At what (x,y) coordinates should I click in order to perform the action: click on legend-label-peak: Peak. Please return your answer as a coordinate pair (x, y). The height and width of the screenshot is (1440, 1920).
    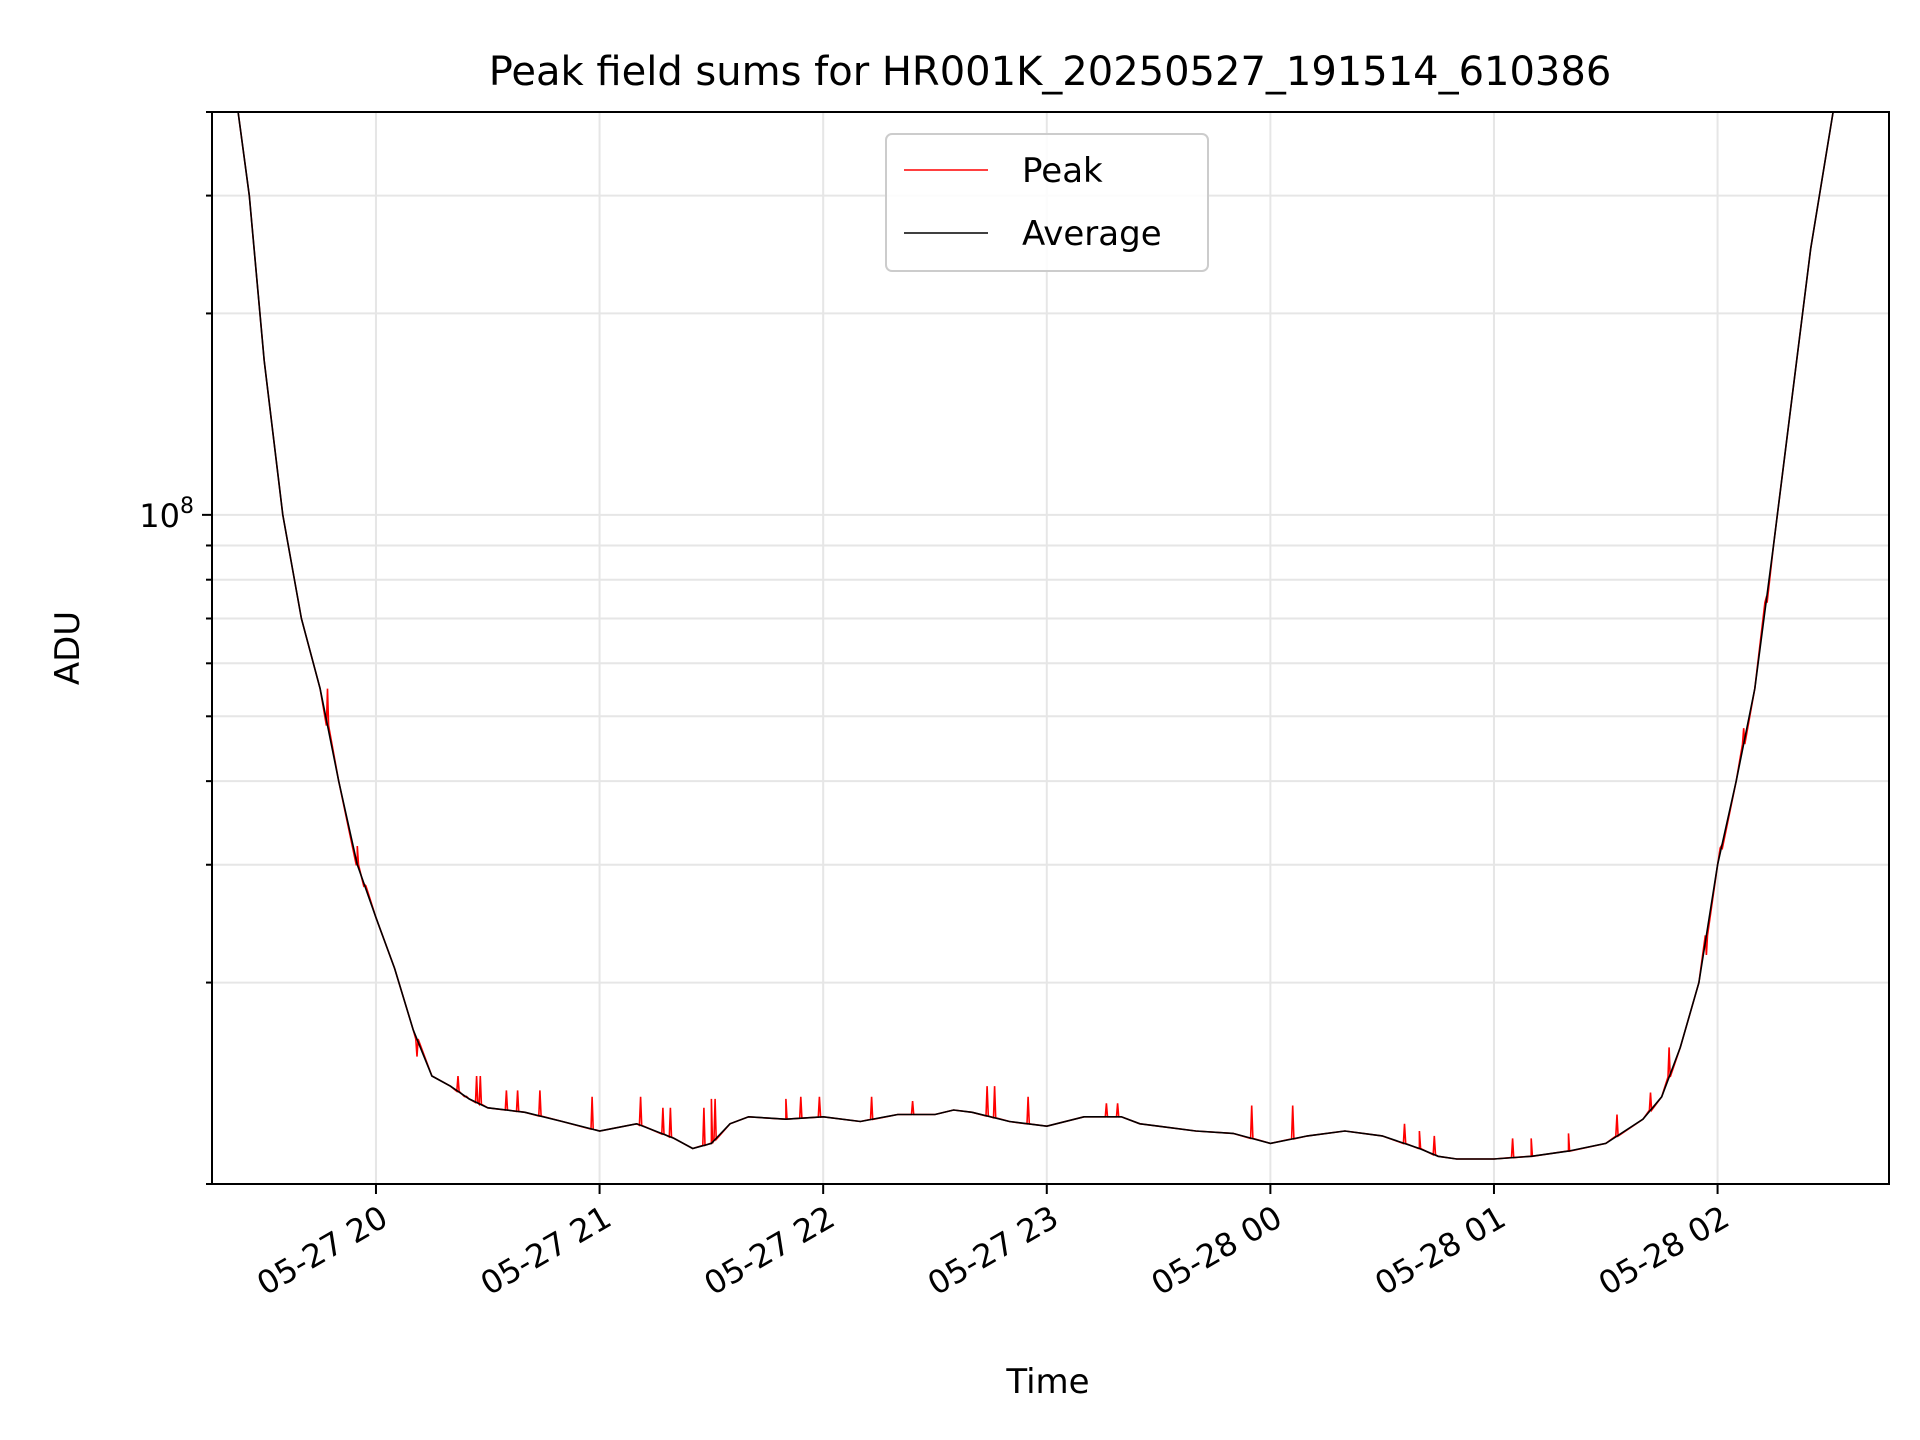
    Looking at the image, I should click on (1062, 171).